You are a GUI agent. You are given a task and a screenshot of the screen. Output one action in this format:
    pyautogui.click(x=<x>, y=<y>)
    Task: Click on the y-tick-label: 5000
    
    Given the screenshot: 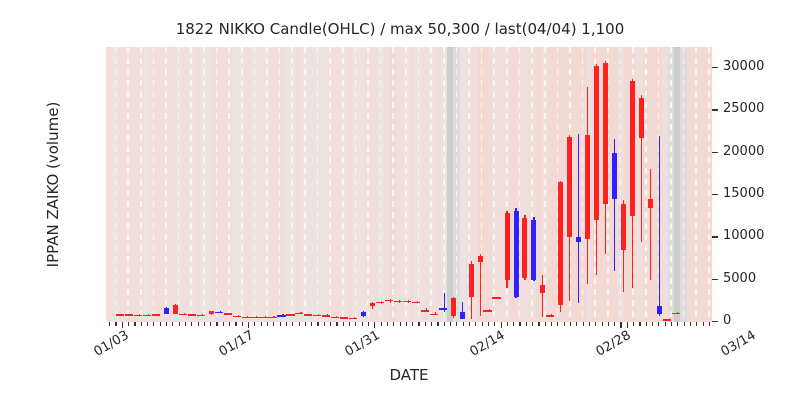 What is the action you would take?
    pyautogui.click(x=740, y=278)
    